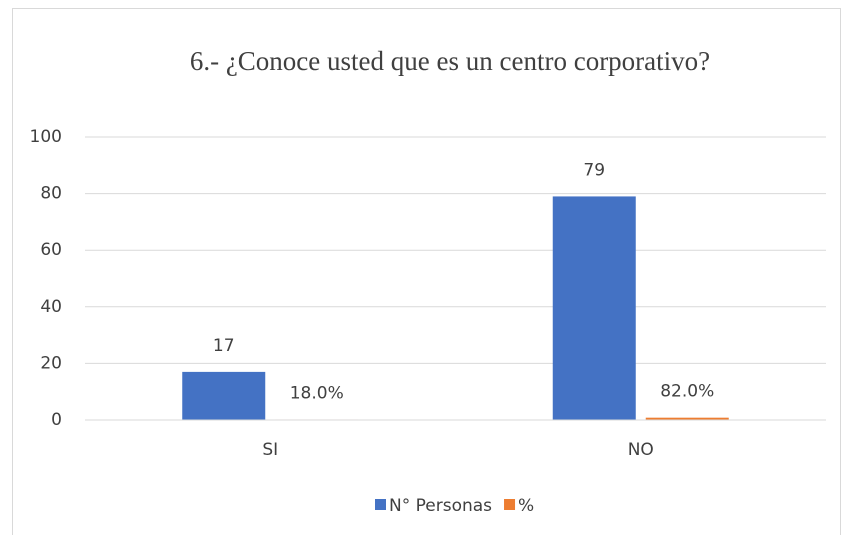 The image size is (842, 535). I want to click on y-tick-label: 80, so click(51, 194).